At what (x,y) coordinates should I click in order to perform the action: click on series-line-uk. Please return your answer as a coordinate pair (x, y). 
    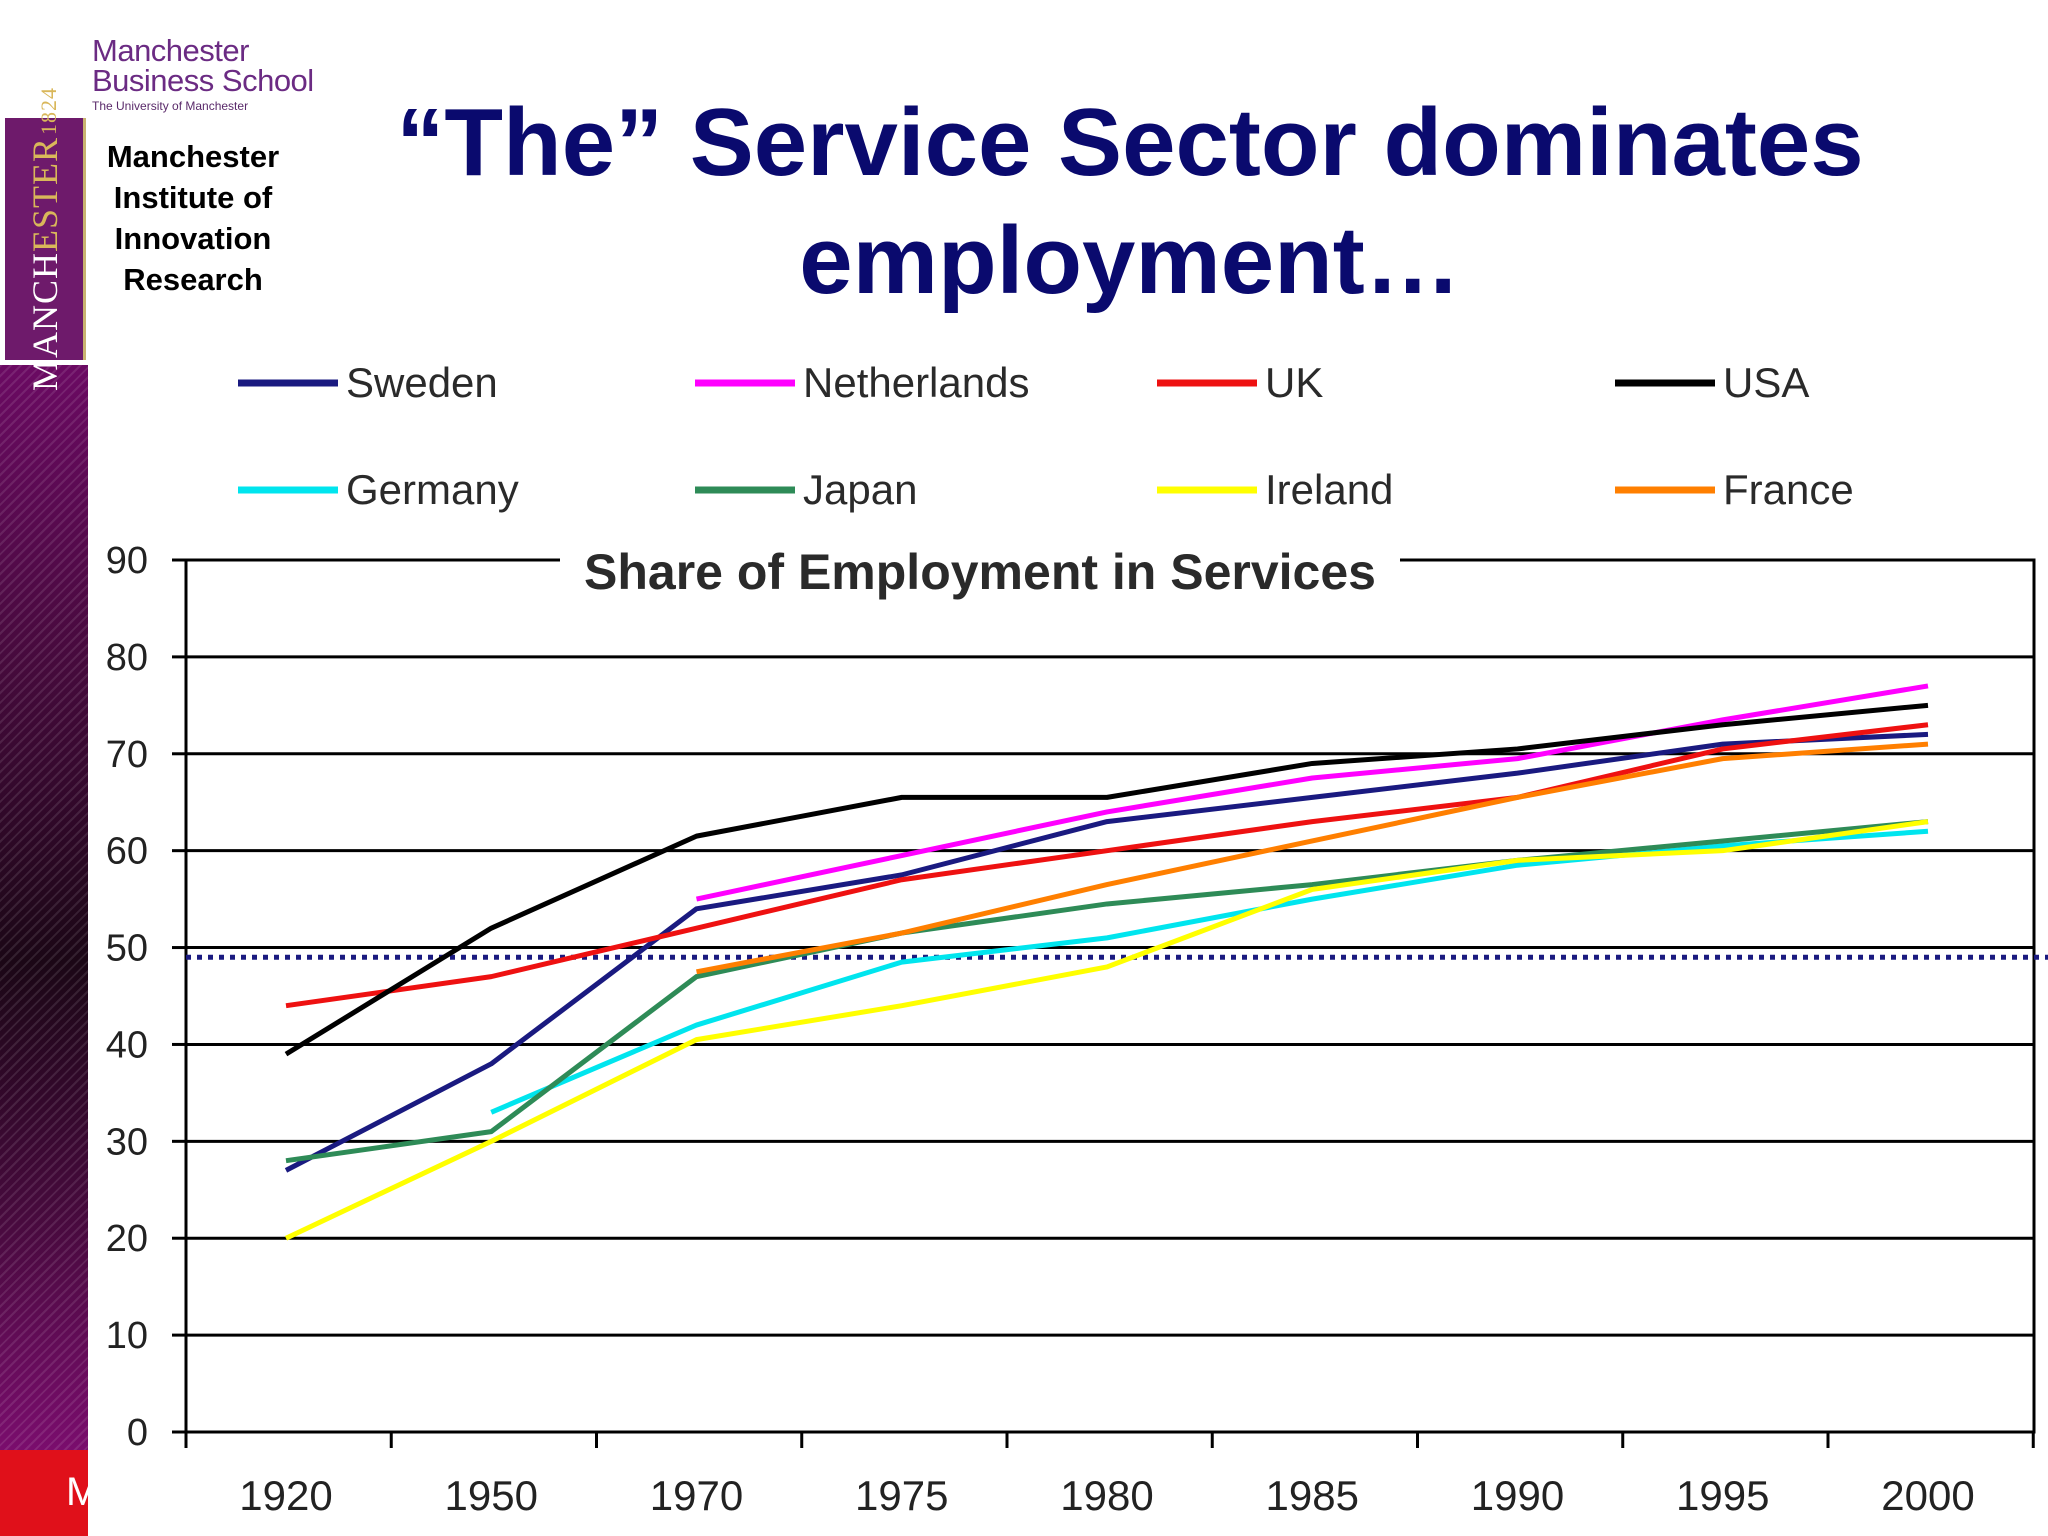
    Looking at the image, I should click on (1107, 865).